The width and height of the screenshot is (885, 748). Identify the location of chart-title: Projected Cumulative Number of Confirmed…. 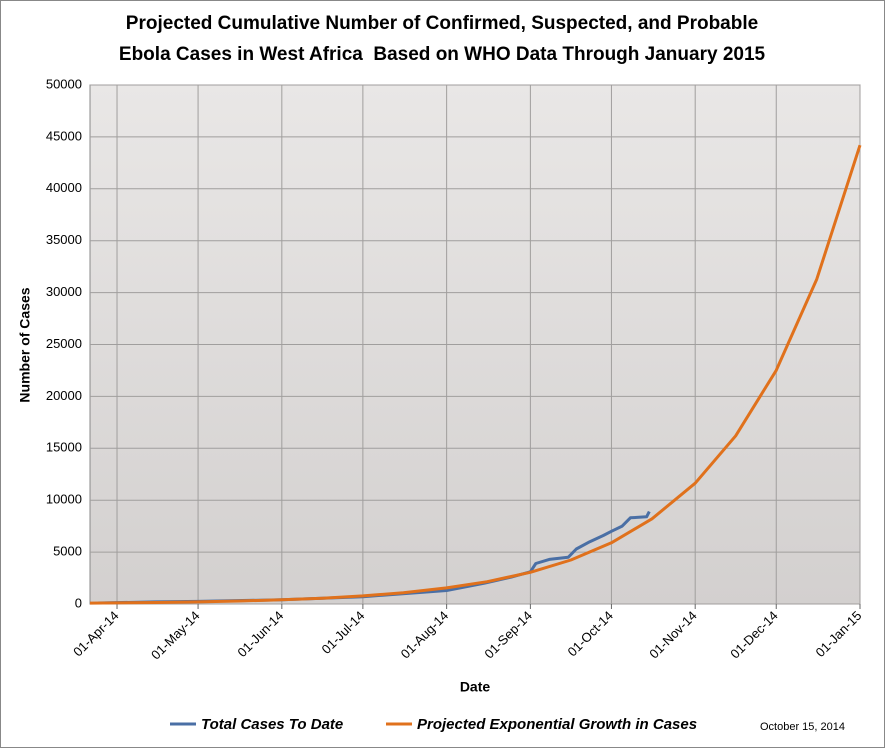
(442, 23).